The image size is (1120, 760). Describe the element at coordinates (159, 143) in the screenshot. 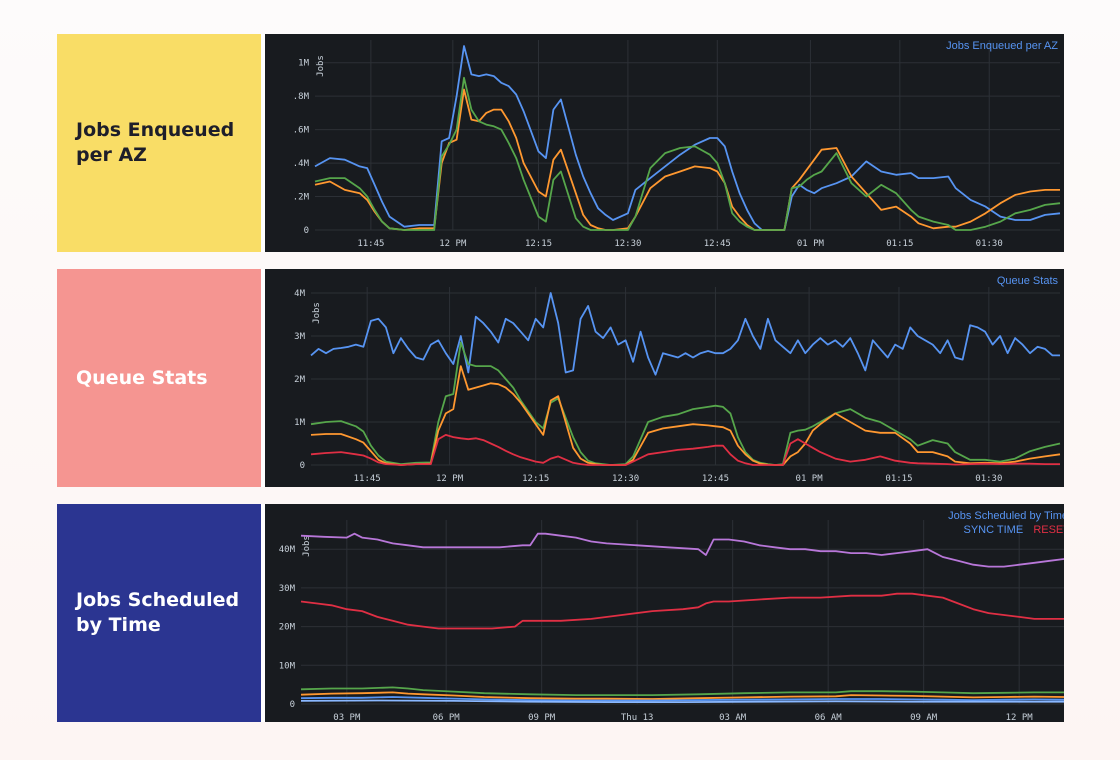

I see `panel-label-jobs-enqueued: Jobs Enqueued per AZ` at that location.